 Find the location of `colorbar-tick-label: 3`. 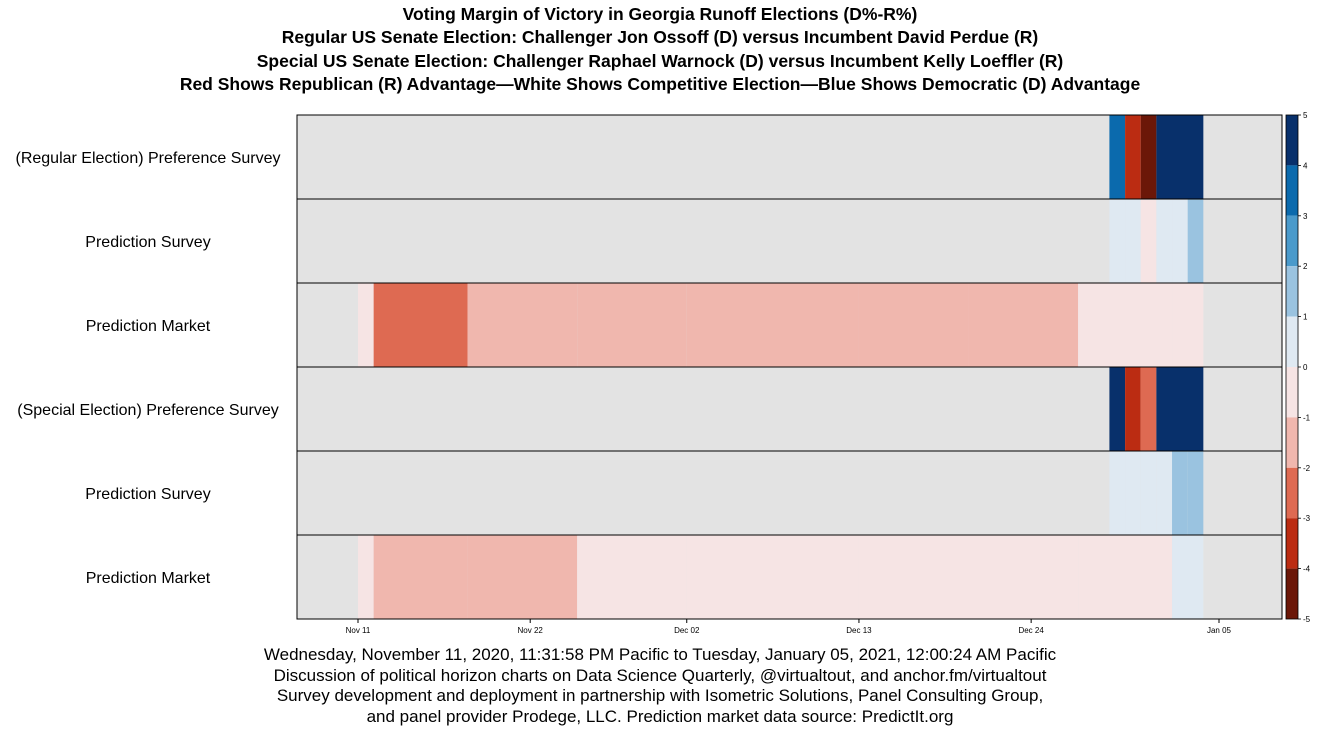

colorbar-tick-label: 3 is located at coordinates (1305, 216).